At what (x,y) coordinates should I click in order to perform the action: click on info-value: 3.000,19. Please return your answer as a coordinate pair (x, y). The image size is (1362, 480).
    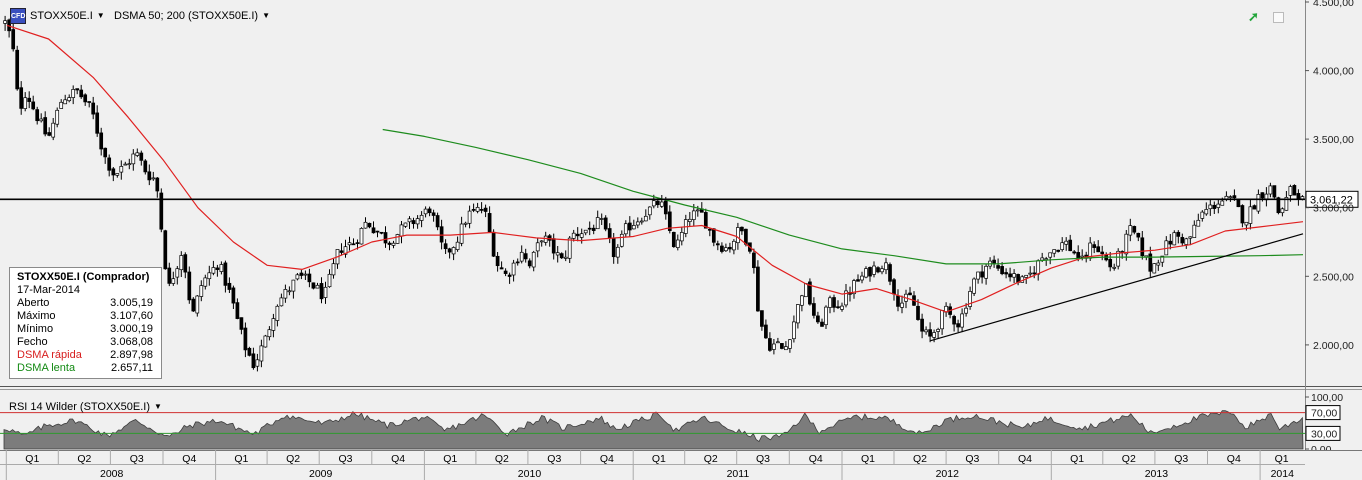
    Looking at the image, I should click on (131, 329).